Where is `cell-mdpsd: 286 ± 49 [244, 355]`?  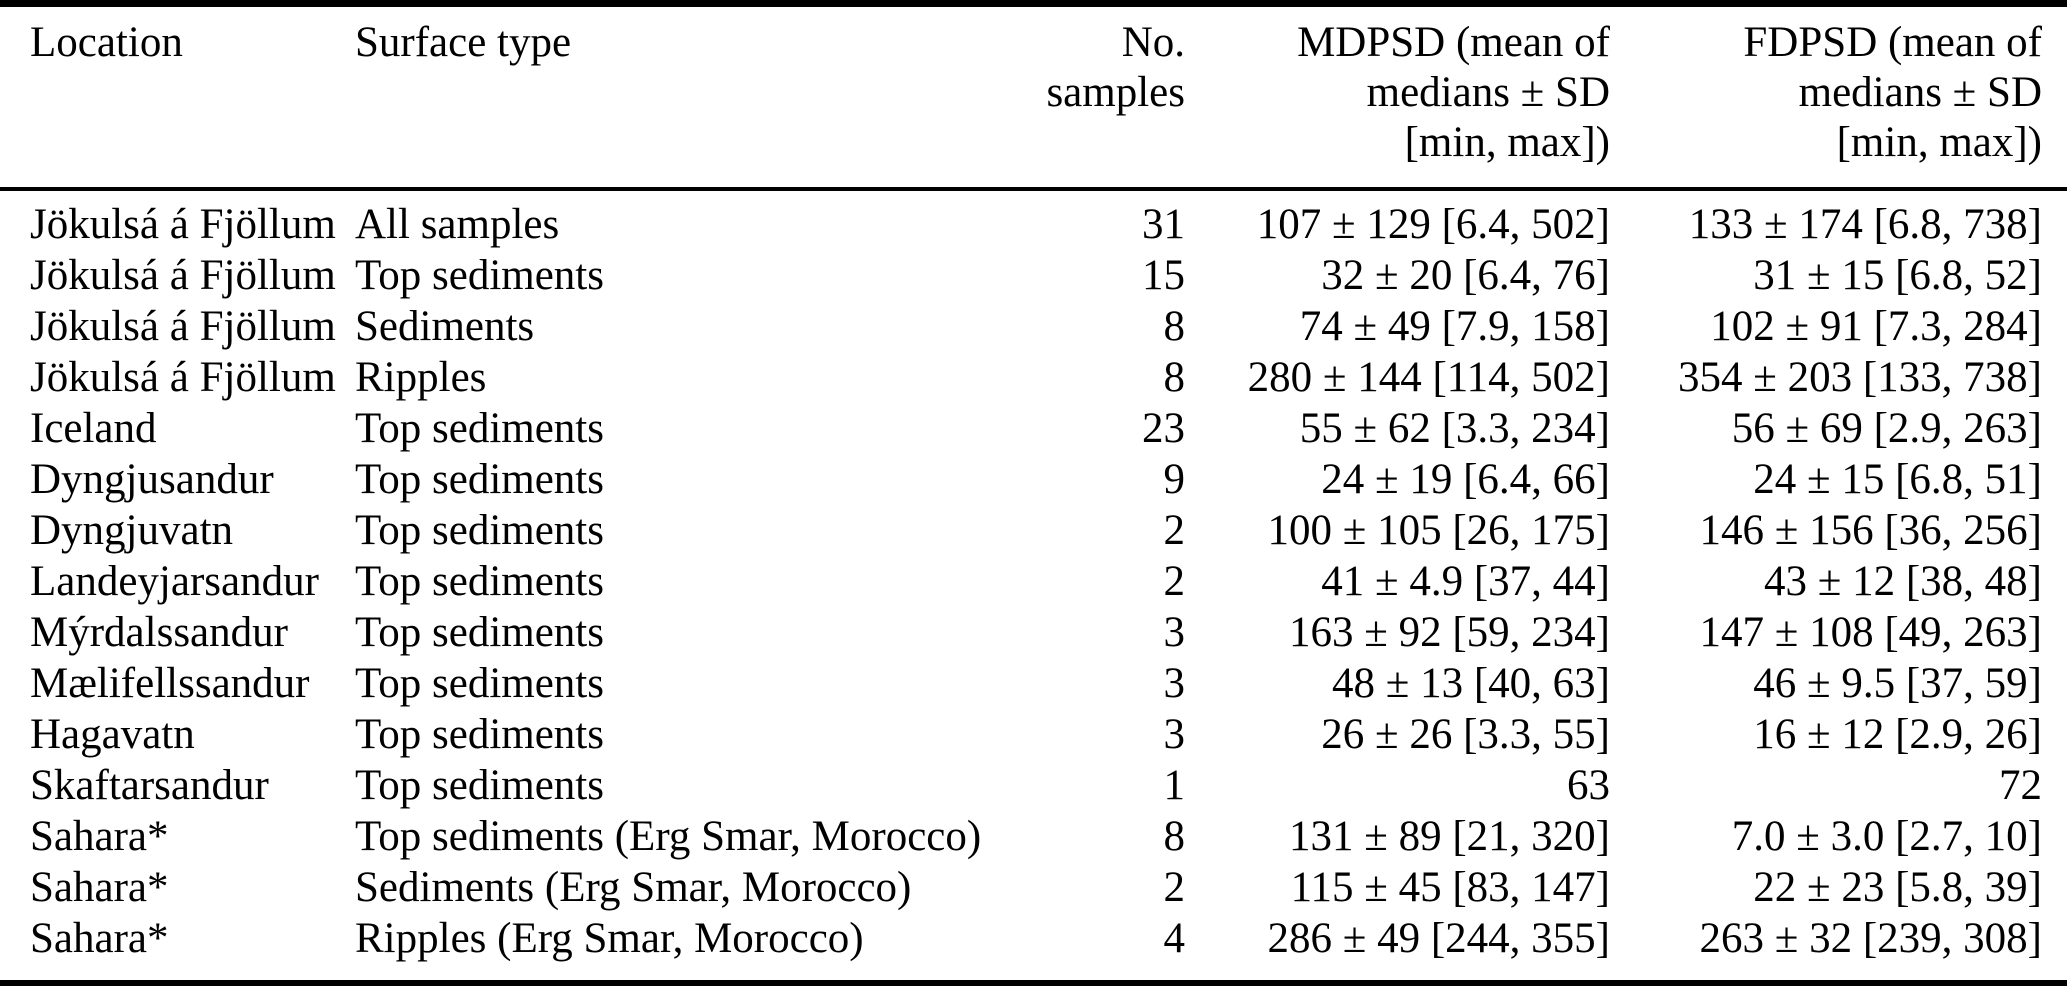
cell-mdpsd: 286 ± 49 [244, 355] is located at coordinates (1439, 938).